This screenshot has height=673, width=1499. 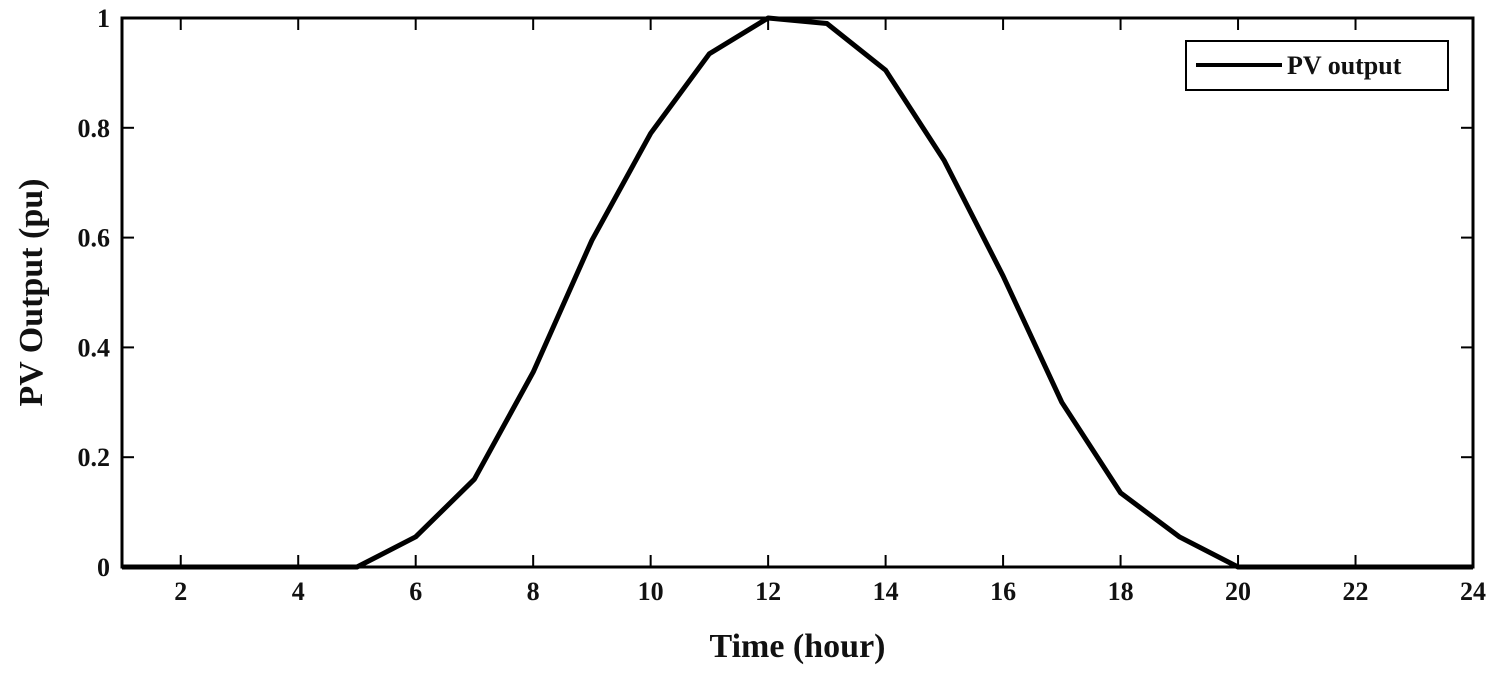 What do you see at coordinates (533, 591) in the screenshot?
I see `x-tick-label: 8` at bounding box center [533, 591].